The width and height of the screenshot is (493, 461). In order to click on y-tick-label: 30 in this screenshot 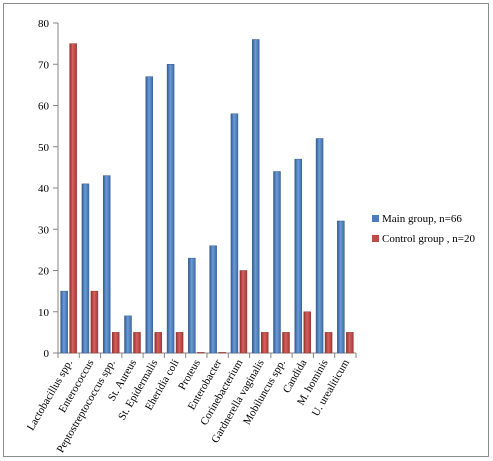, I will do `click(44, 230)`.